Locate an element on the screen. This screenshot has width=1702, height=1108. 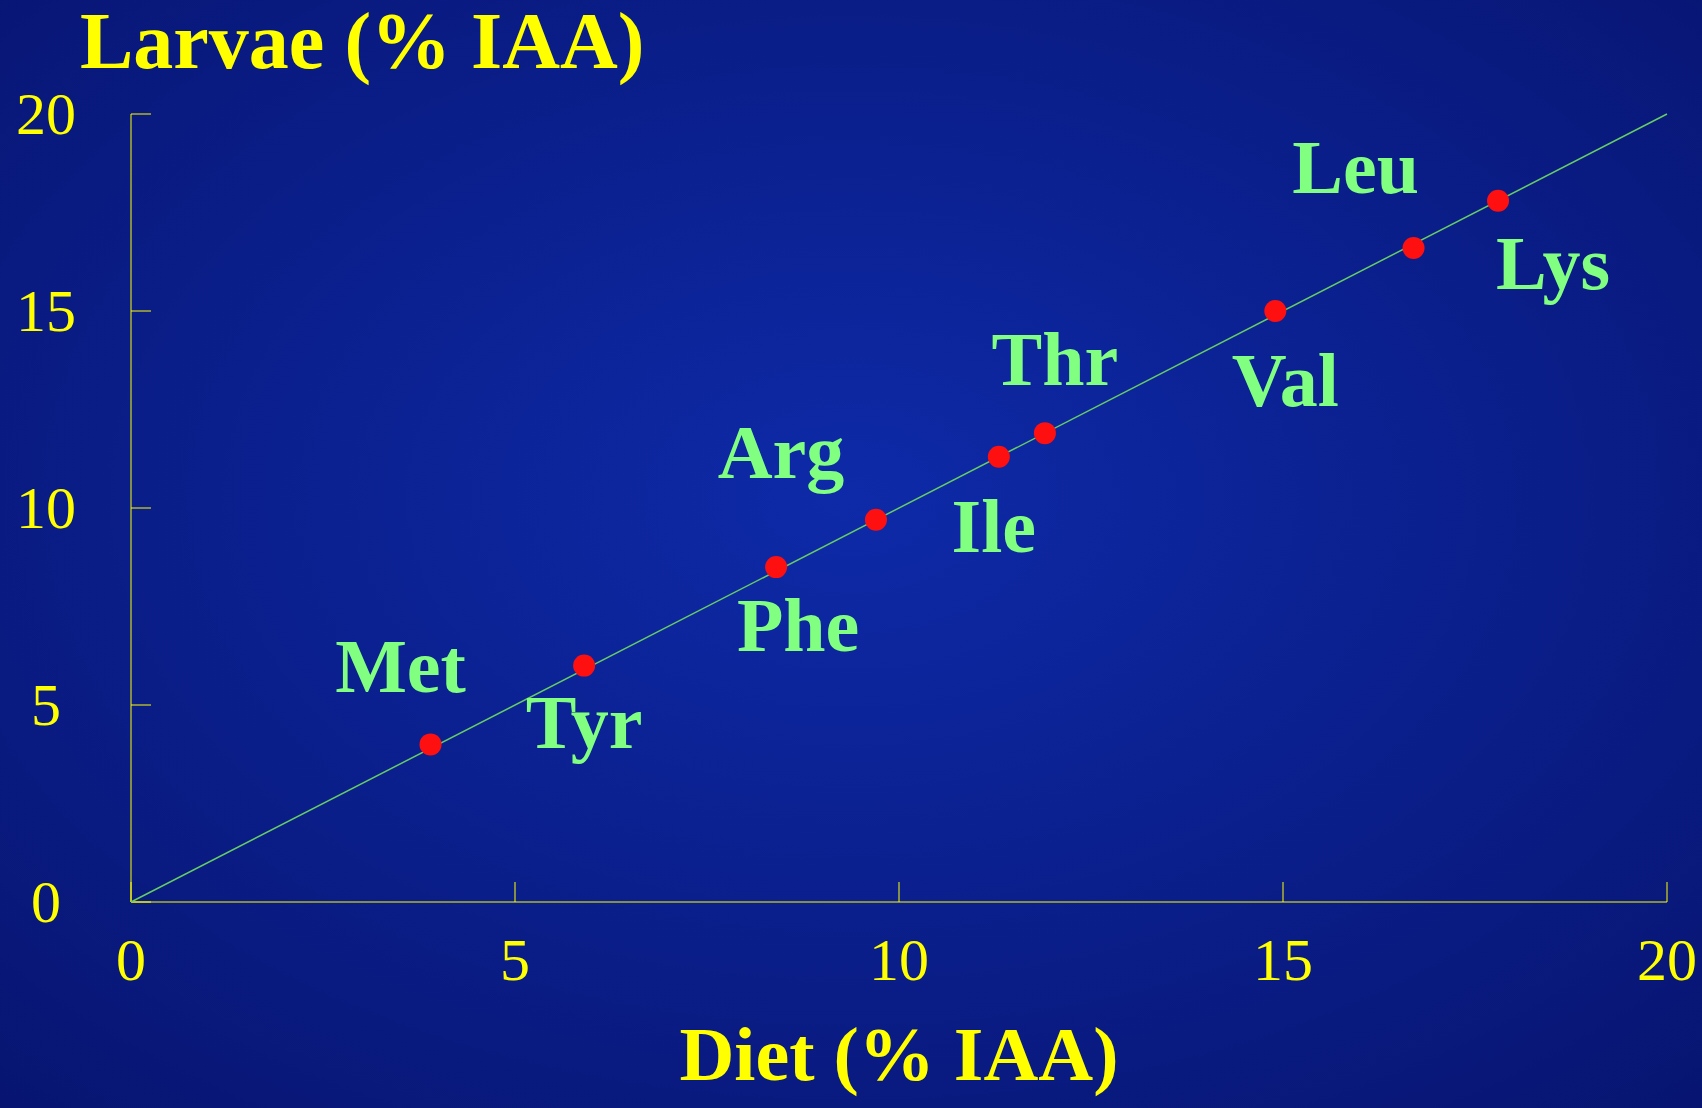
annotation: Val is located at coordinates (1285, 380).